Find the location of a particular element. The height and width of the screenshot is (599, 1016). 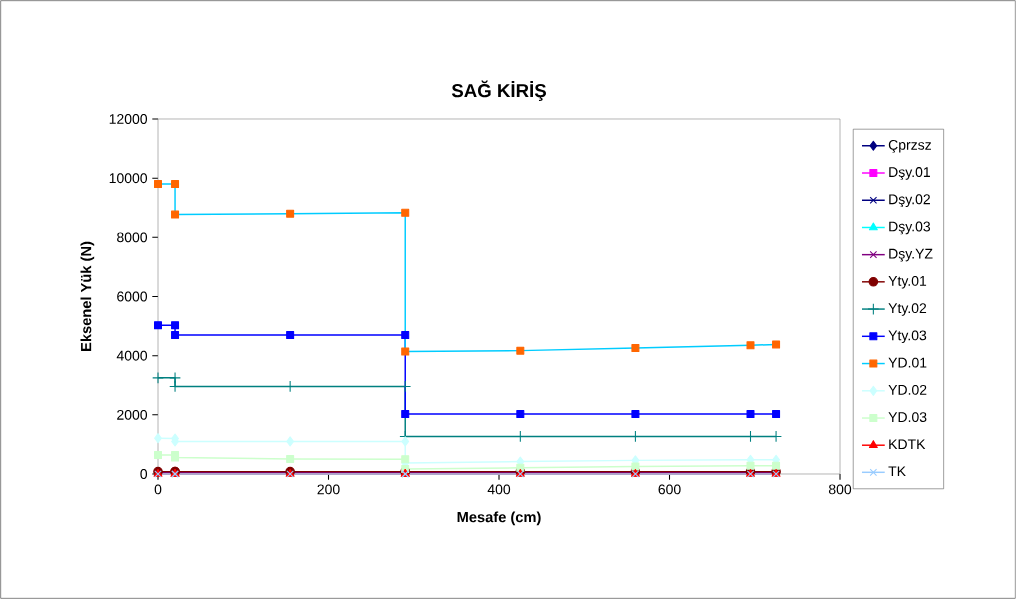

legend-label: YD.02 is located at coordinates (907, 389).